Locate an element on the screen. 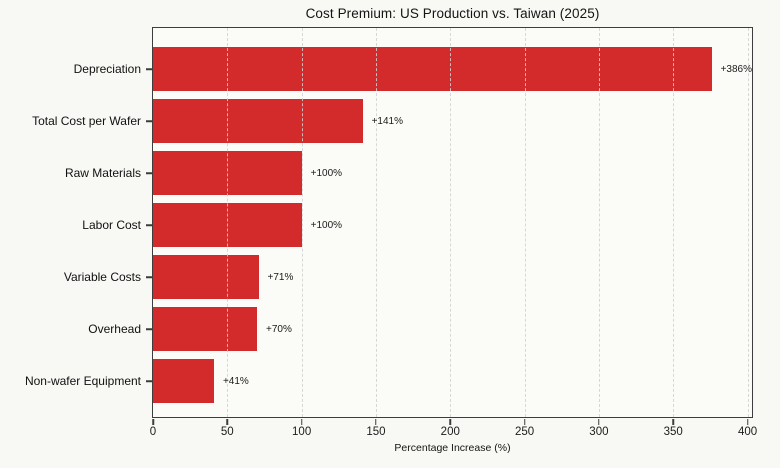 This screenshot has height=468, width=780. x-tick-label: 100 is located at coordinates (302, 432).